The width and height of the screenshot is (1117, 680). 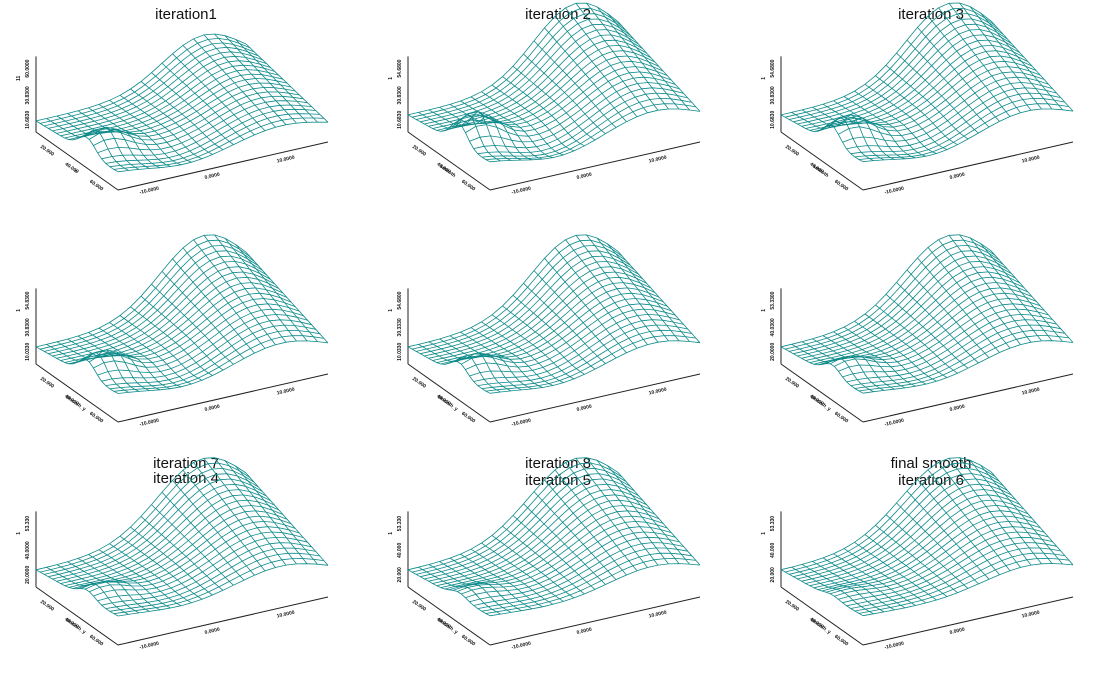 I want to click on y-axis-label: smooth_y, so click(x=820, y=626).